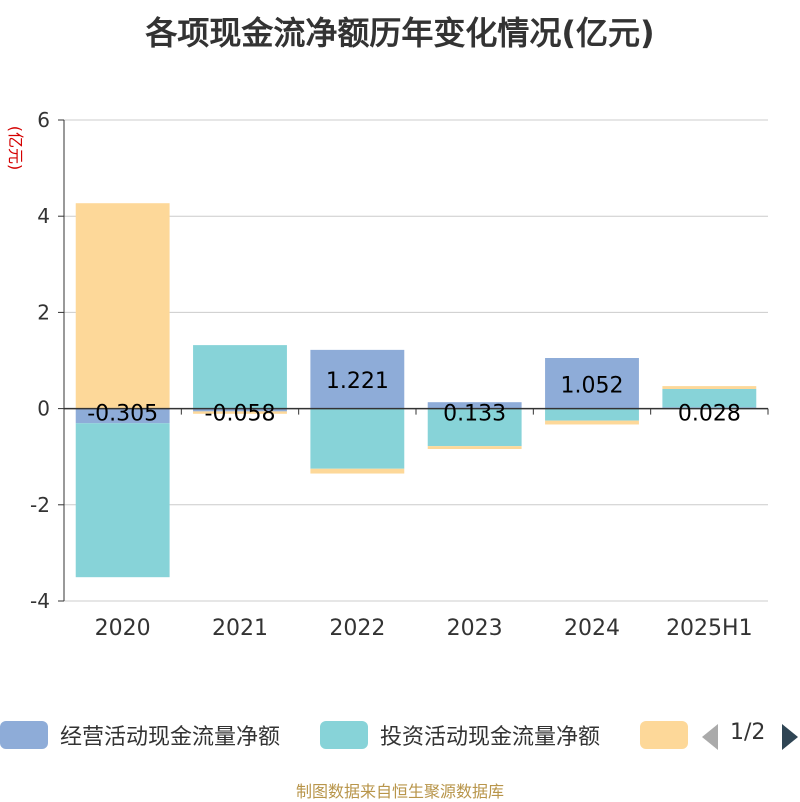 The width and height of the screenshot is (800, 802). Describe the element at coordinates (709, 414) in the screenshot. I see `data-label: 0.028` at that location.